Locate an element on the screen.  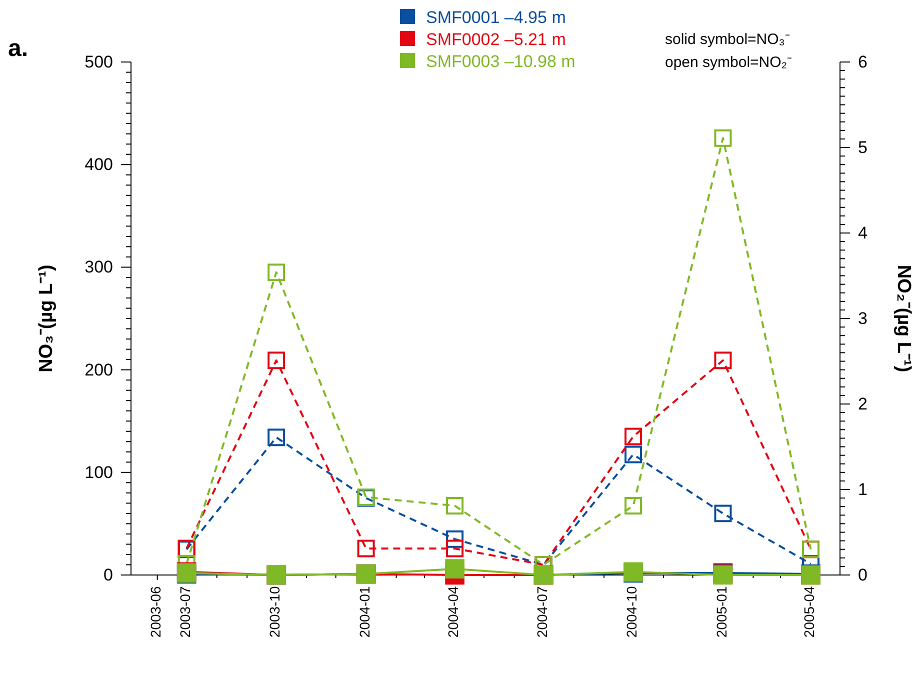
legend-label: SMF0003 –10.98 m is located at coordinates (501, 61).